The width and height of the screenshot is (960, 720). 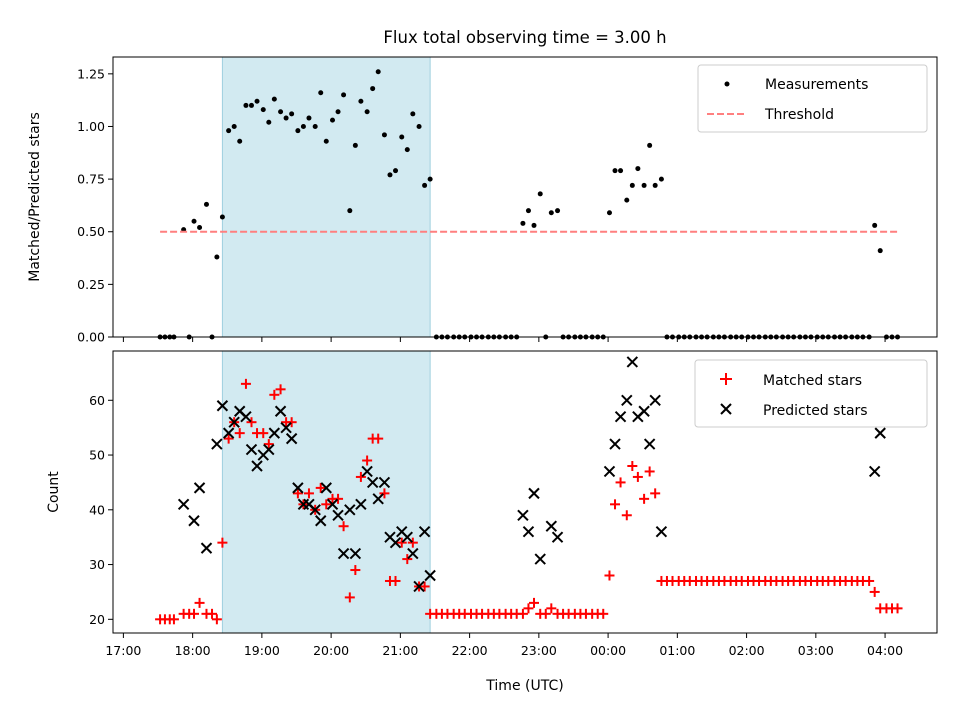 I want to click on x-tick-label: 21:00, so click(x=400, y=650).